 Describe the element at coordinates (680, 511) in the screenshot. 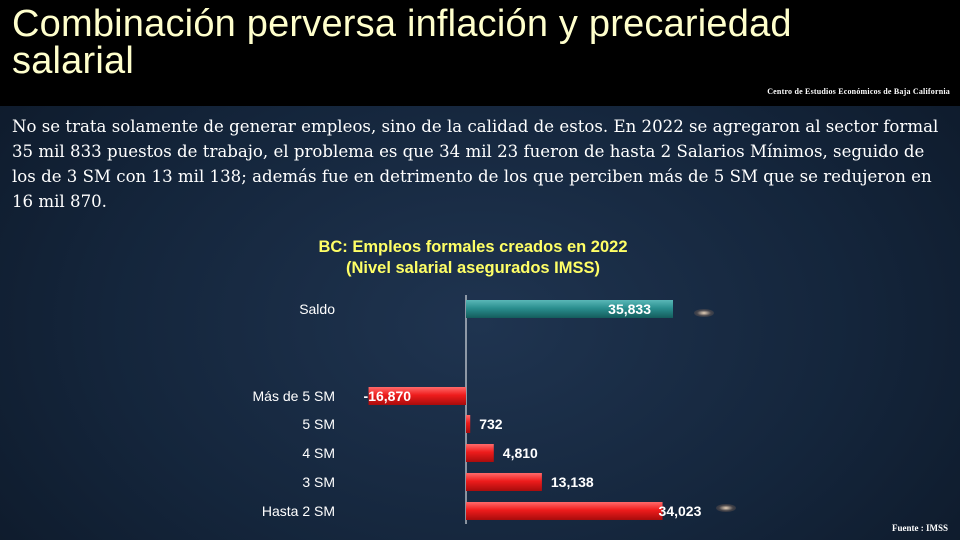

I see `data-label: 34,023` at that location.